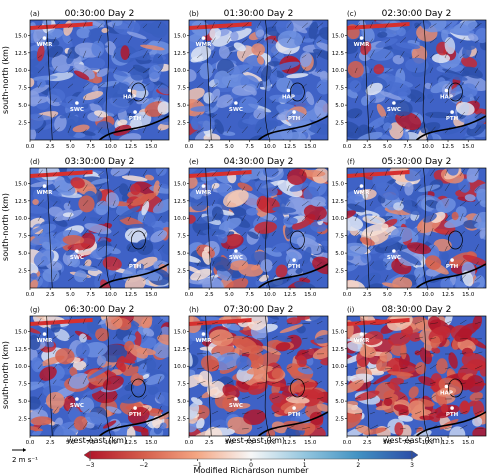 The height and width of the screenshot is (476, 500). Describe the element at coordinates (50, 443) in the screenshot. I see `x-tick-label: 2.5` at that location.